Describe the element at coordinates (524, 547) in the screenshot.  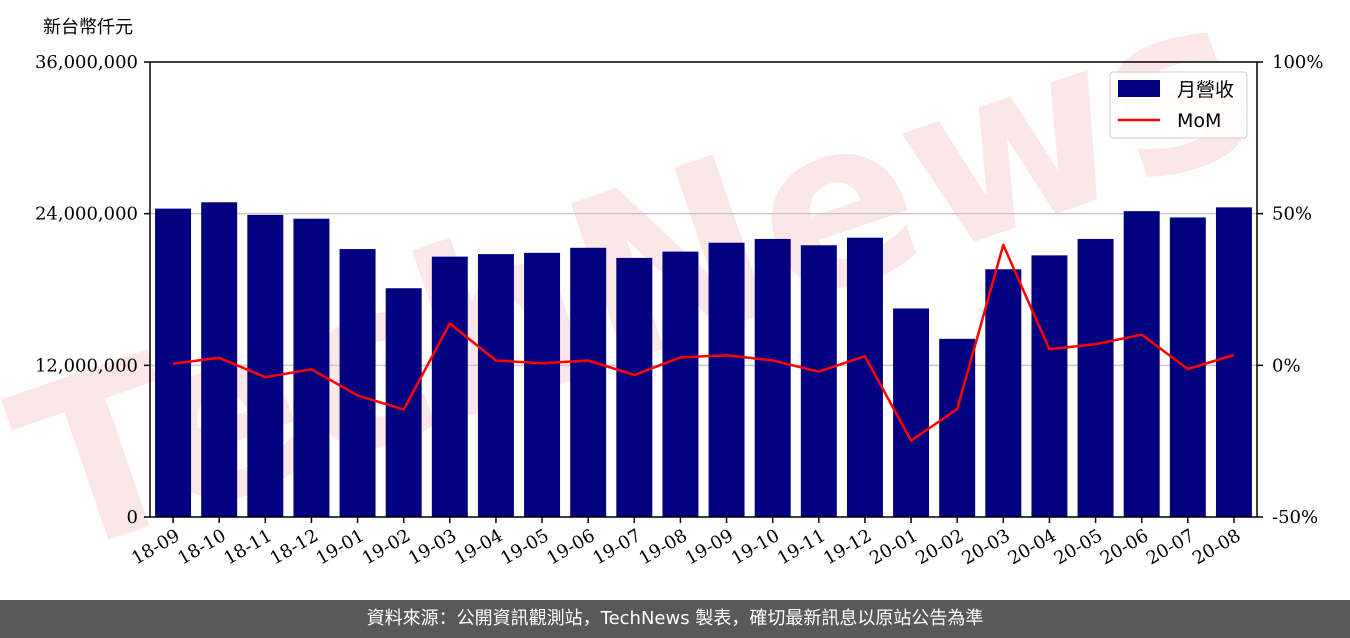
I see `x-tick-label: 19-05` at that location.